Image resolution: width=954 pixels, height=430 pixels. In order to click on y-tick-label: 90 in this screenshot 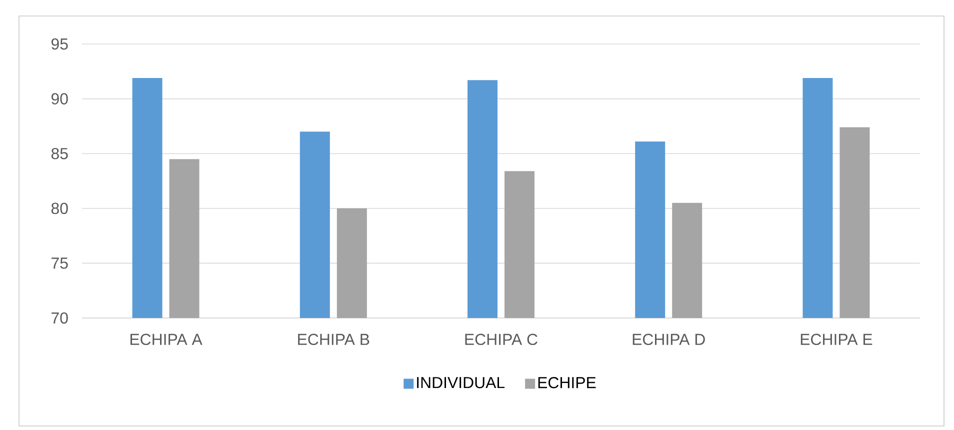, I will do `click(60, 98)`.